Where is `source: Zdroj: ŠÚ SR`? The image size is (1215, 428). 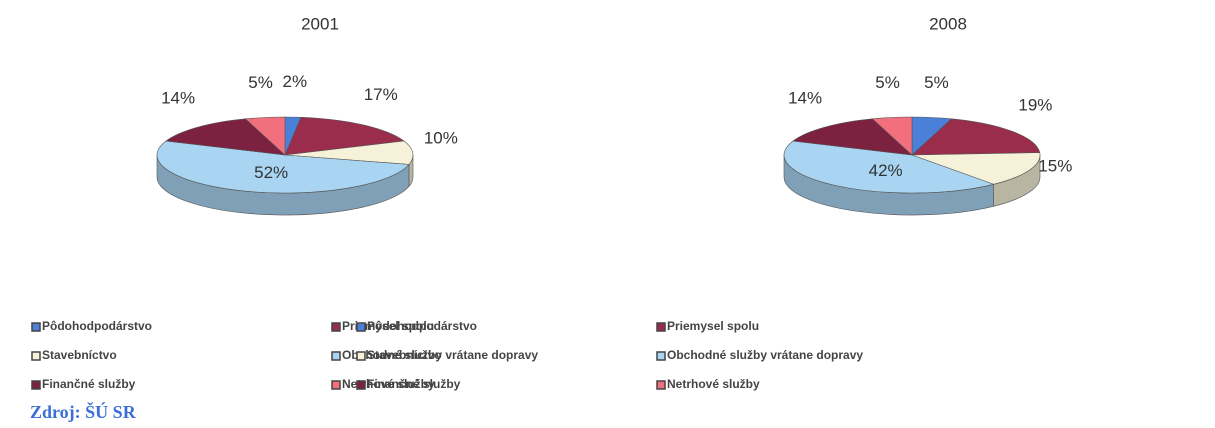 source: Zdroj: ŠÚ SR is located at coordinates (83, 411).